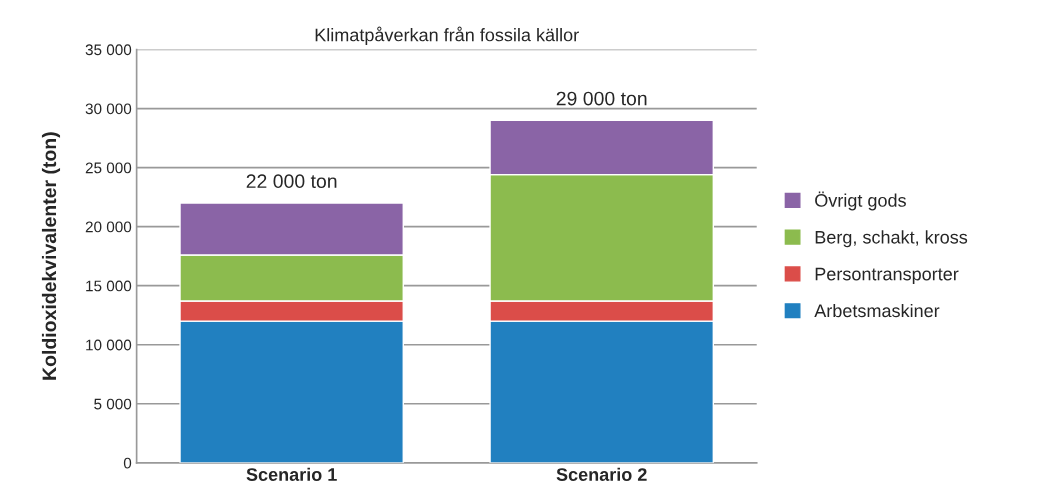 The height and width of the screenshot is (495, 1051). What do you see at coordinates (51, 256) in the screenshot?
I see `y-axis-title: Koldioxidekvivalenter (ton)` at bounding box center [51, 256].